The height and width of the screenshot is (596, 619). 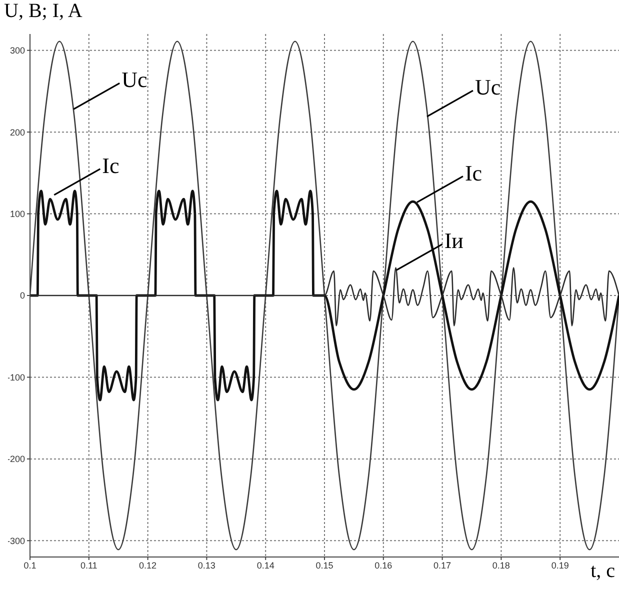 What do you see at coordinates (602, 571) in the screenshot?
I see `x-axis-title: t, c` at bounding box center [602, 571].